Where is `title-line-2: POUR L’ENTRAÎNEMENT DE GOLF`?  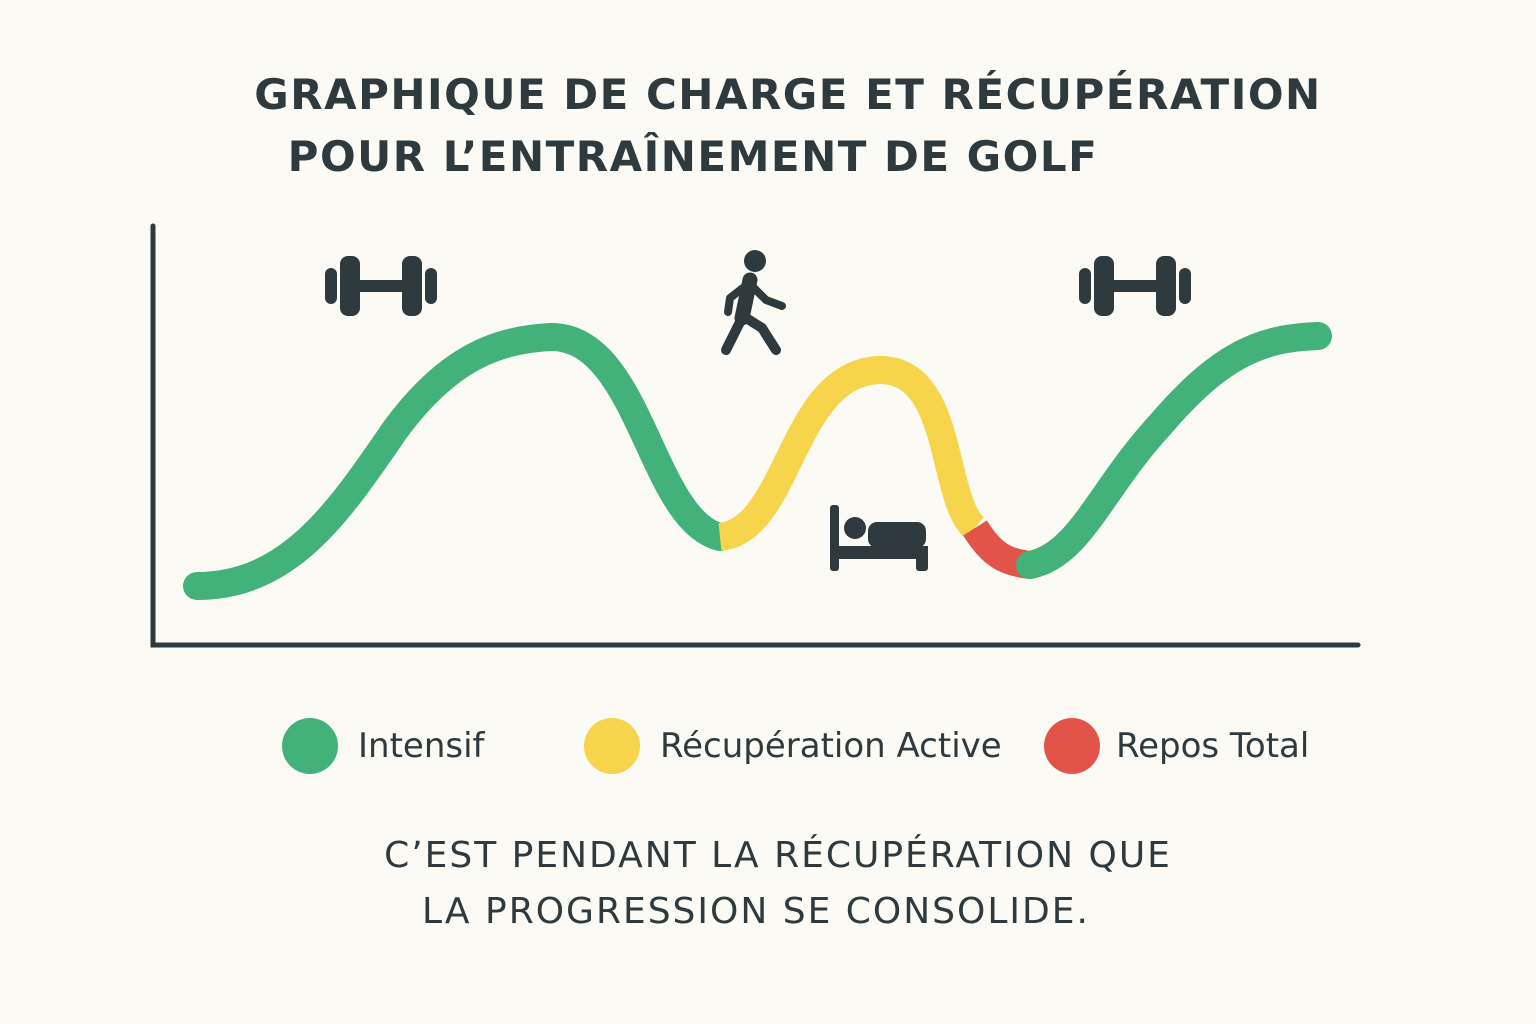
title-line-2: POUR L’ENTRAÎNEMENT DE GOLF is located at coordinates (693, 156).